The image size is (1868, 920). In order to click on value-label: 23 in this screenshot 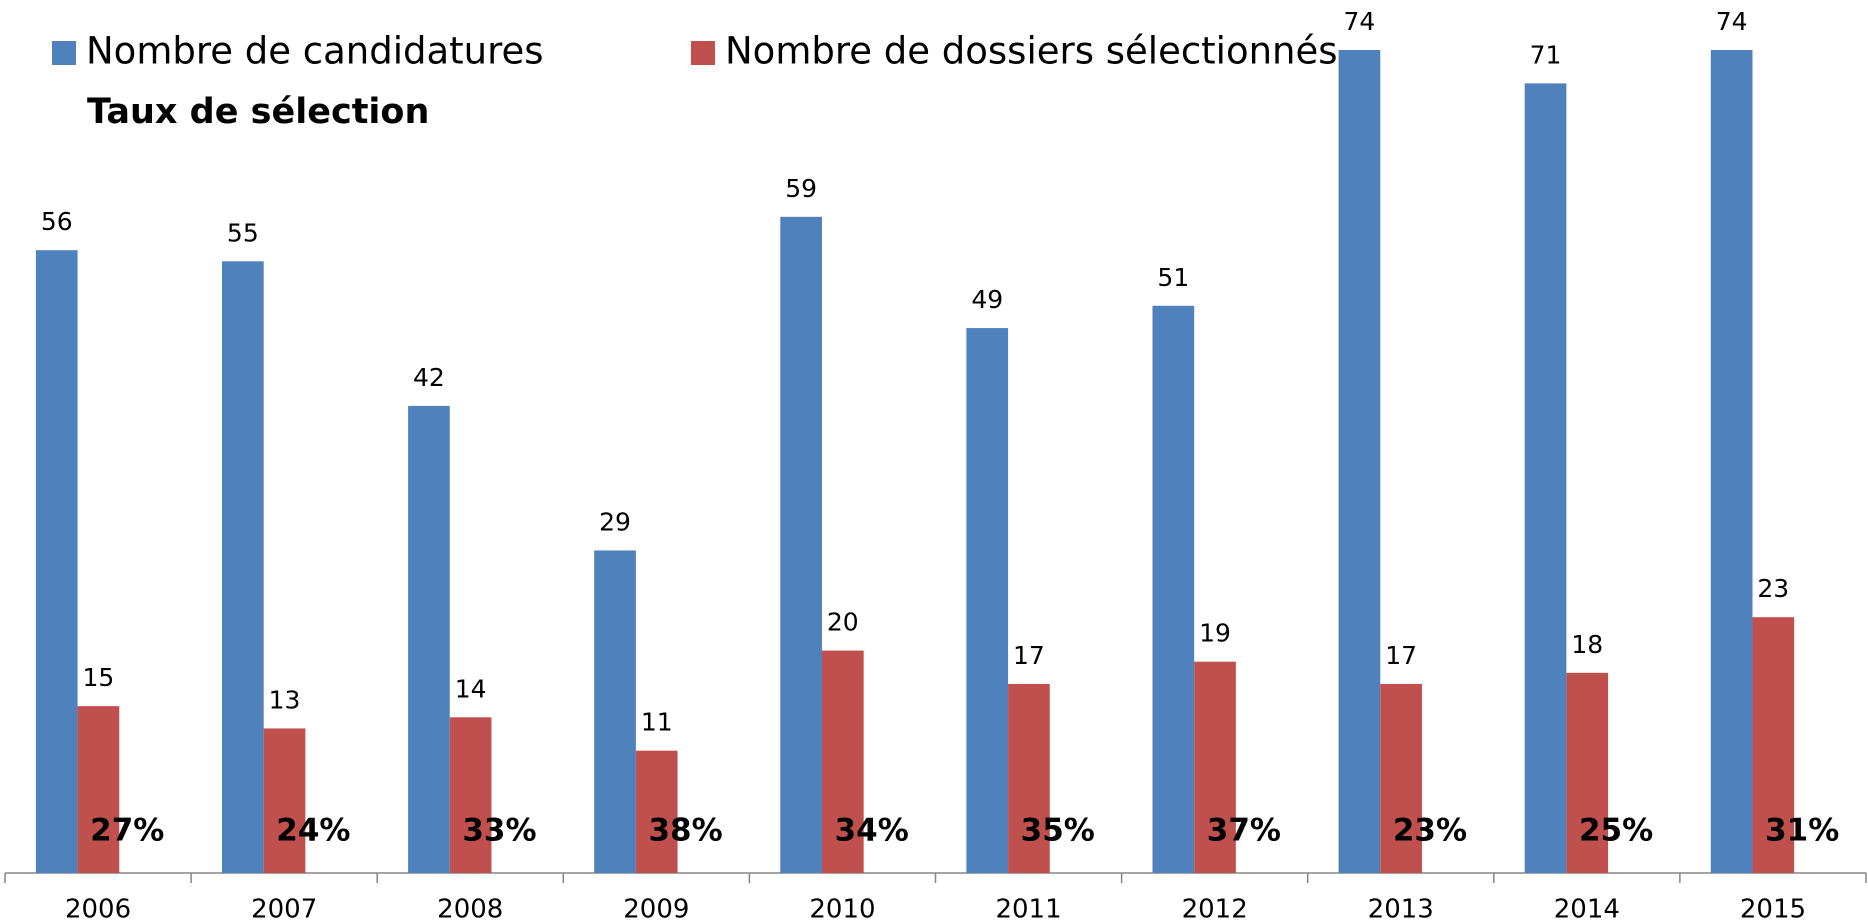, I will do `click(1773, 588)`.